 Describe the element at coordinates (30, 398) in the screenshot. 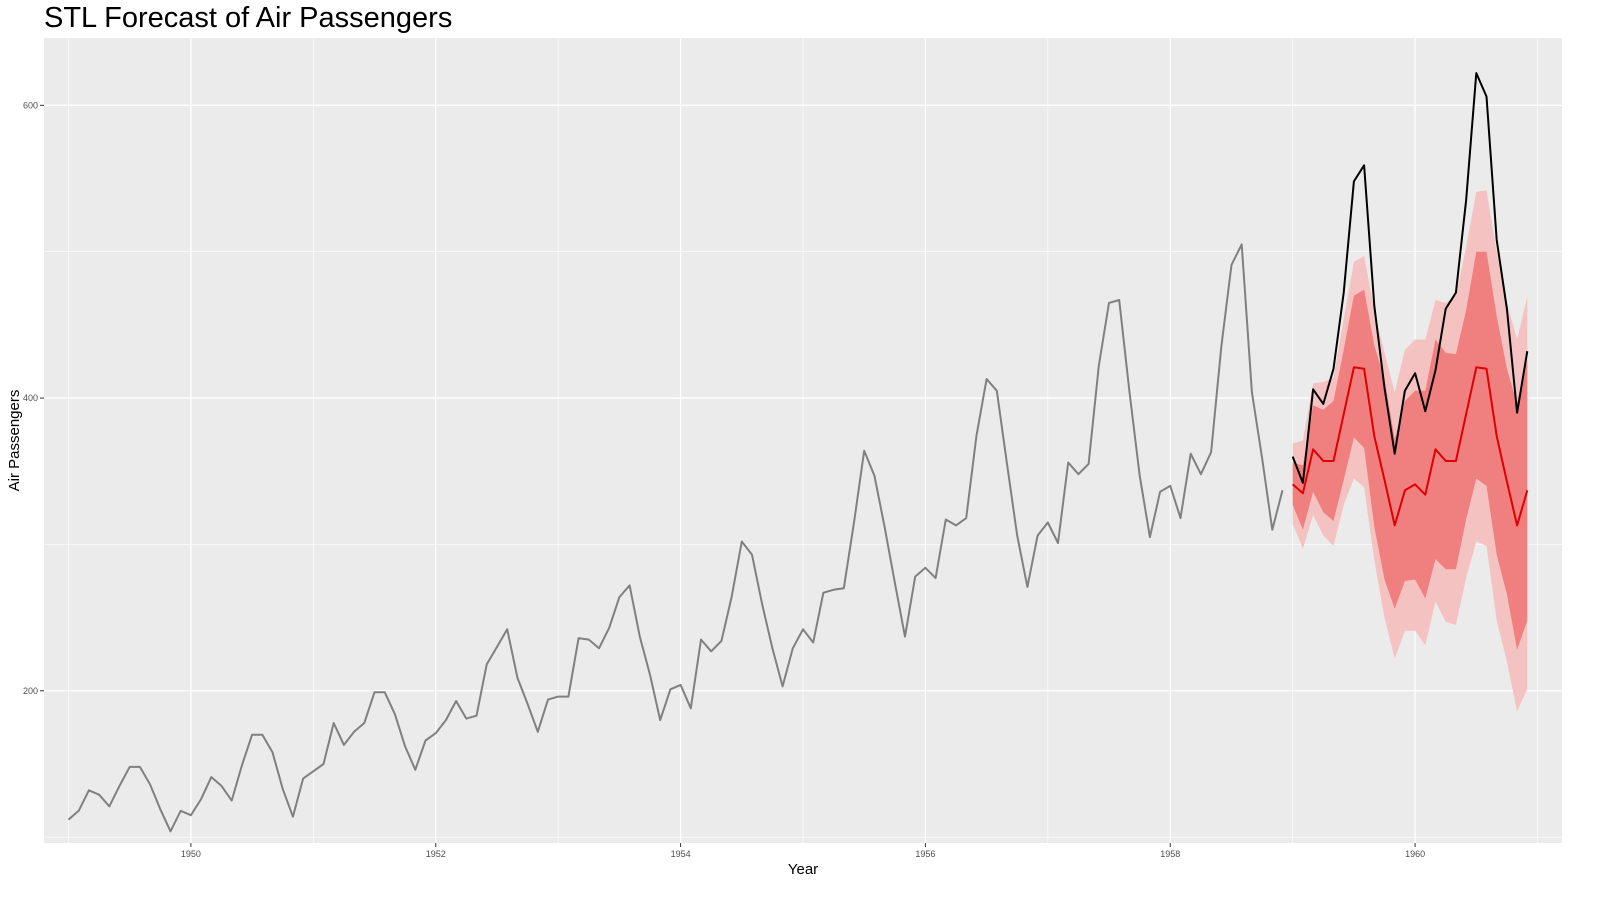

I see `y-tick-label: 400` at that location.